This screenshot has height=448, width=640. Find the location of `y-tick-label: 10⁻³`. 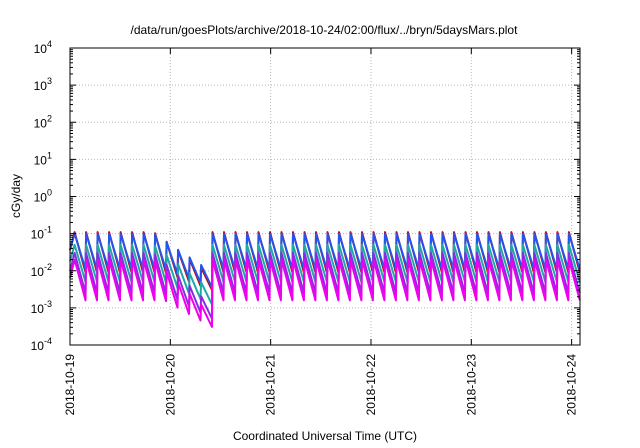

y-tick-label: 10⁻³ is located at coordinates (41, 307).